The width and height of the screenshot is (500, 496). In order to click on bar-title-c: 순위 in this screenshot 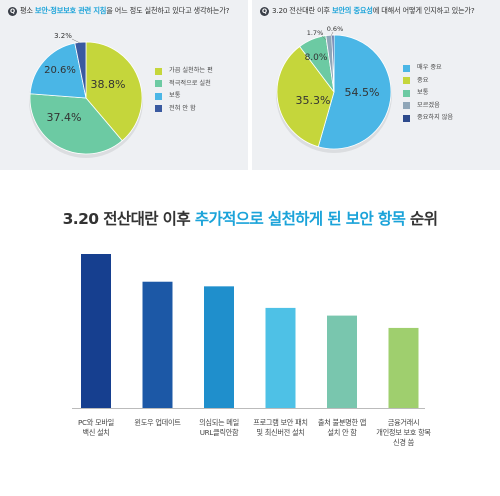, I will do `click(421, 219)`.